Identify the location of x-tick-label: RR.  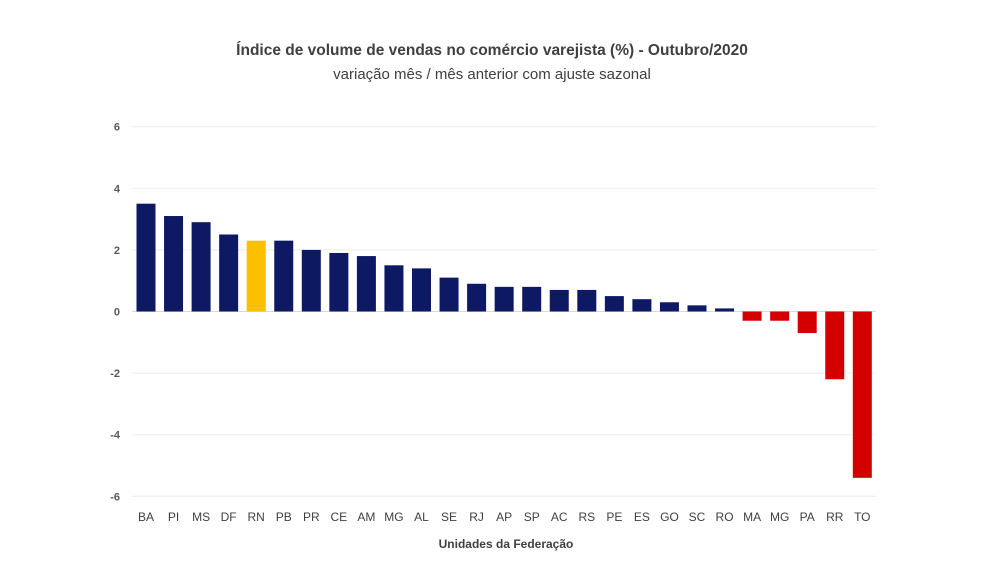
(835, 517).